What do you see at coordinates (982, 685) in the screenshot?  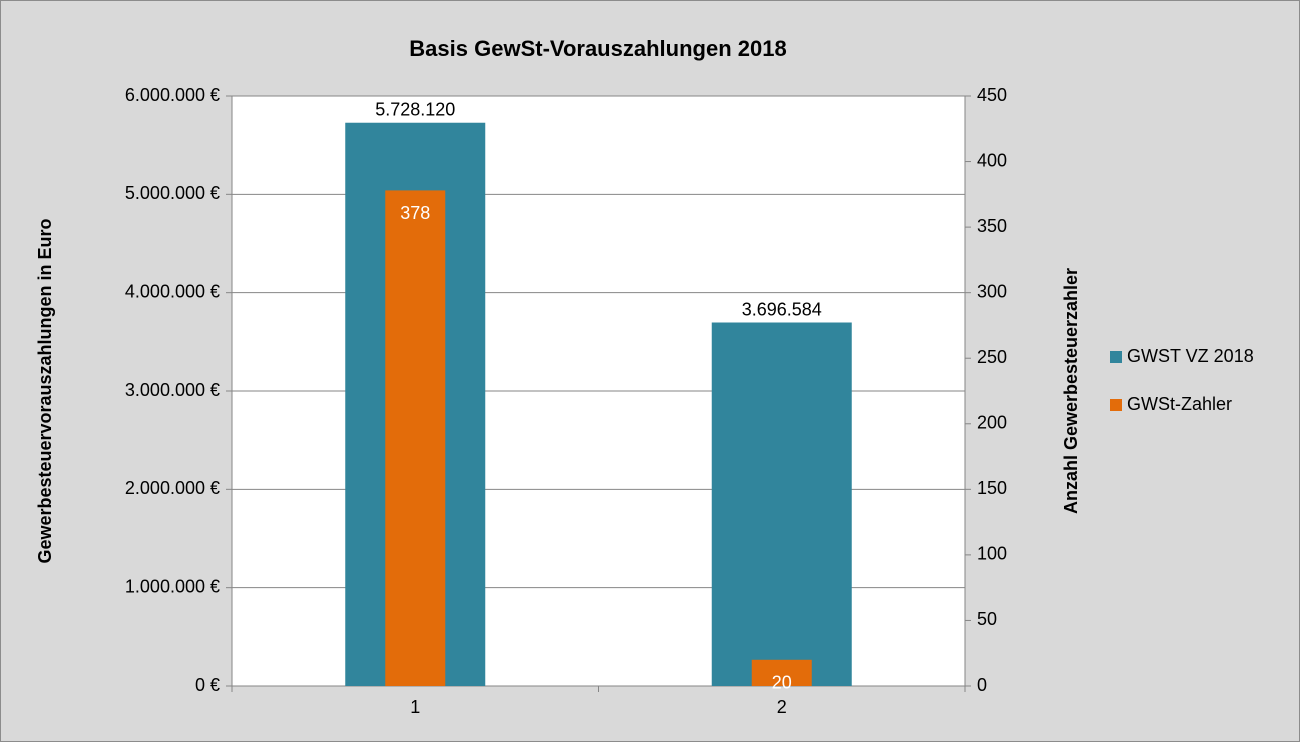 I see `y2-tick-label: 0` at bounding box center [982, 685].